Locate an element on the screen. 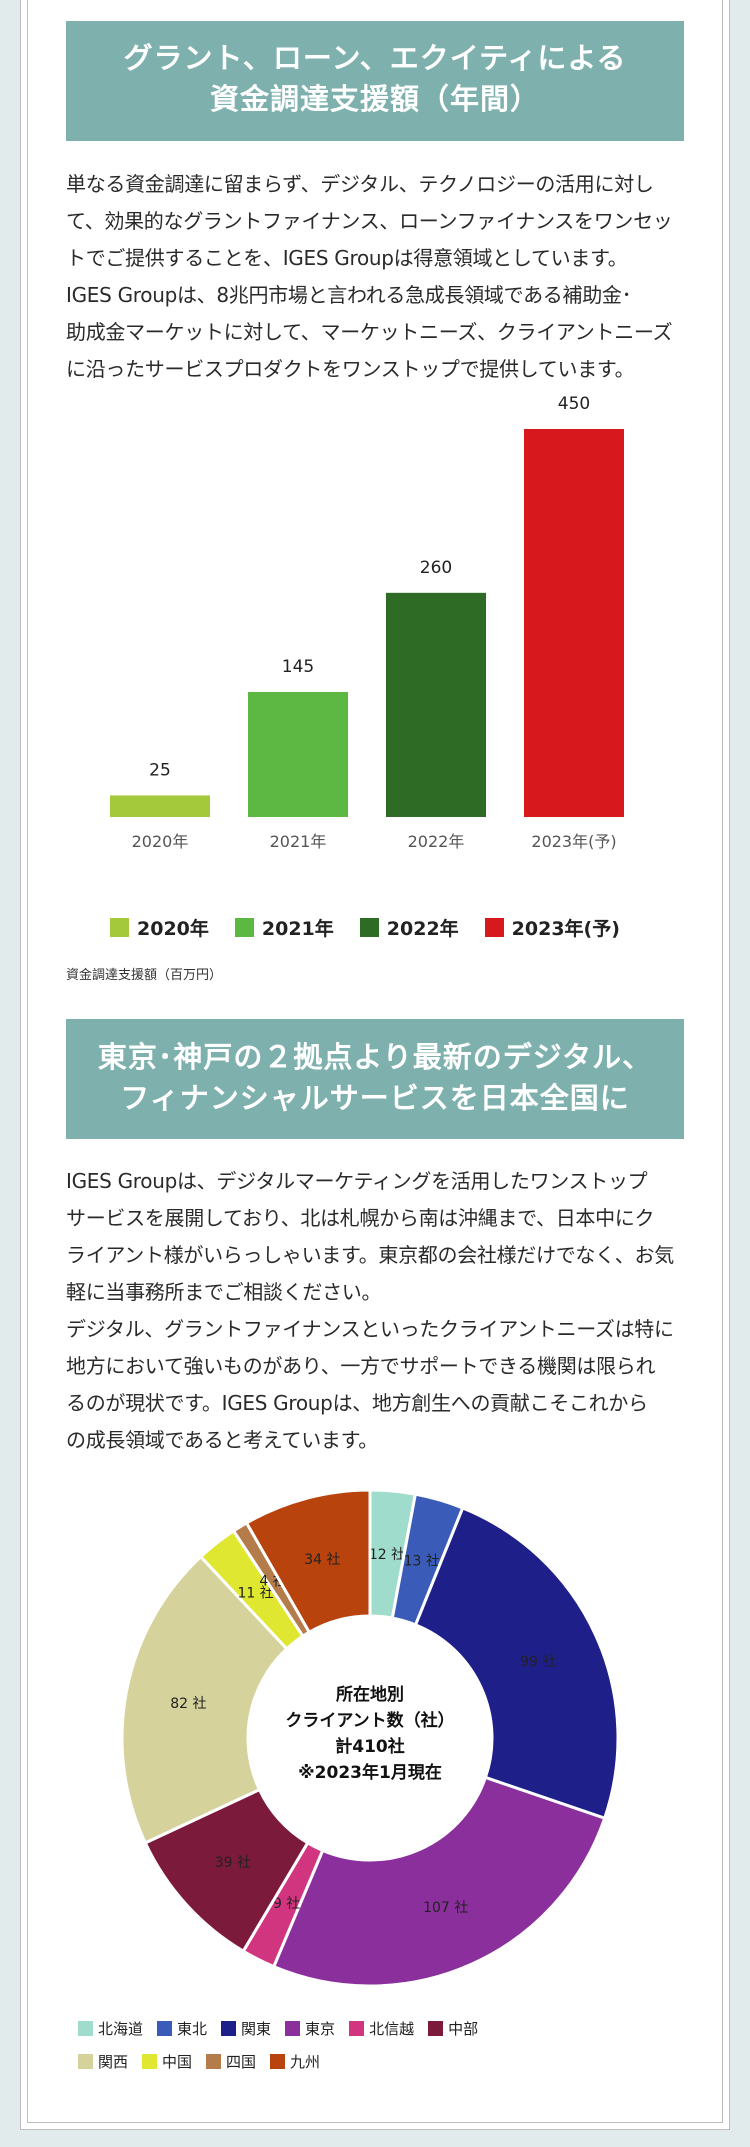  legend-label: 中部 is located at coordinates (463, 2029).